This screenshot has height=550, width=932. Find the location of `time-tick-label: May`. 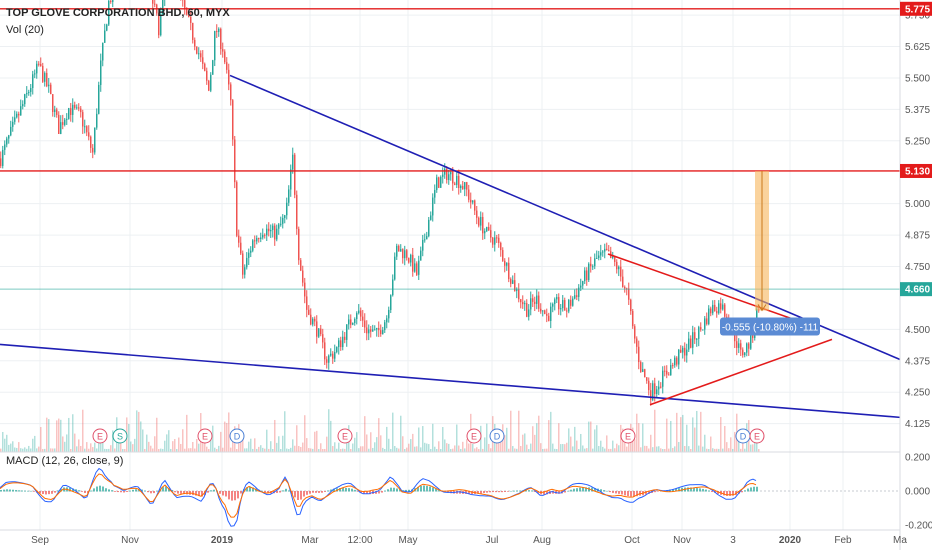

time-tick-label: May is located at coordinates (408, 540).